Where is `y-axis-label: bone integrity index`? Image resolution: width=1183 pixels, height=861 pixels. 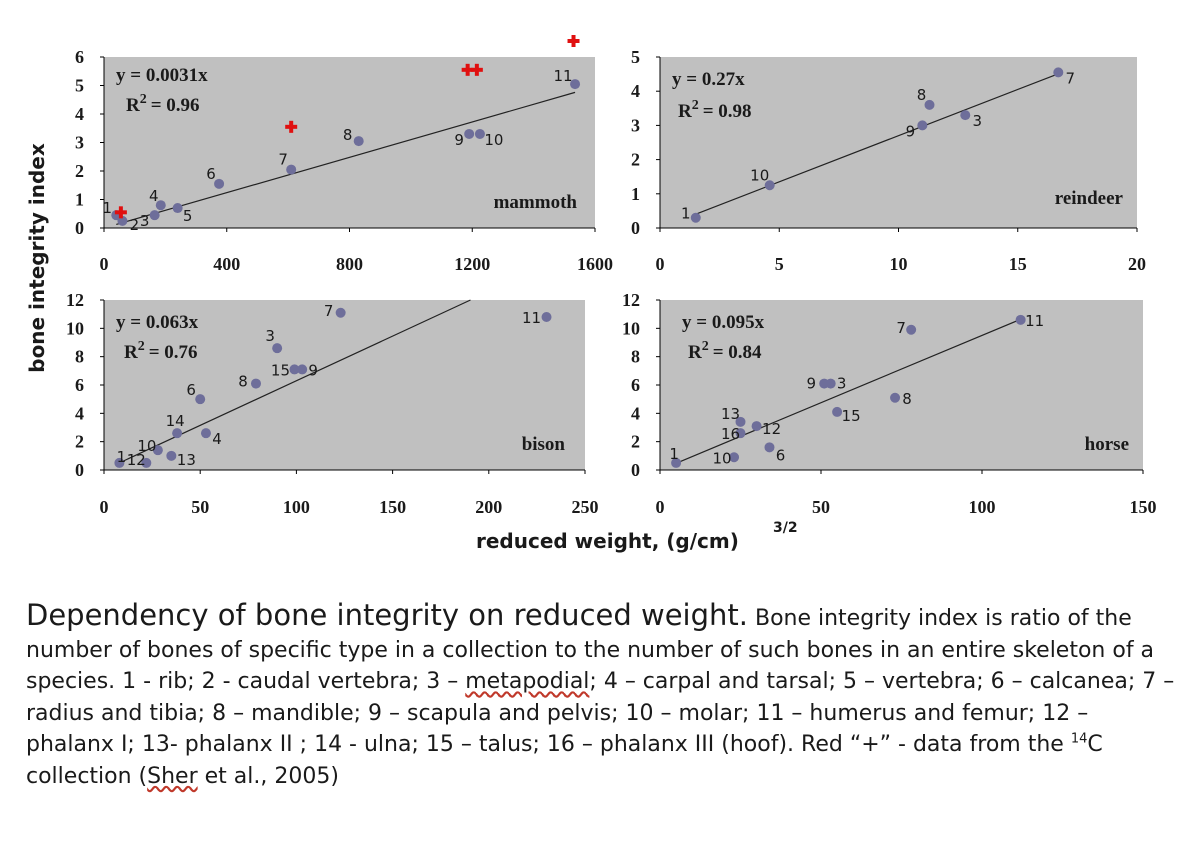
y-axis-label: bone integrity index is located at coordinates (37, 258).